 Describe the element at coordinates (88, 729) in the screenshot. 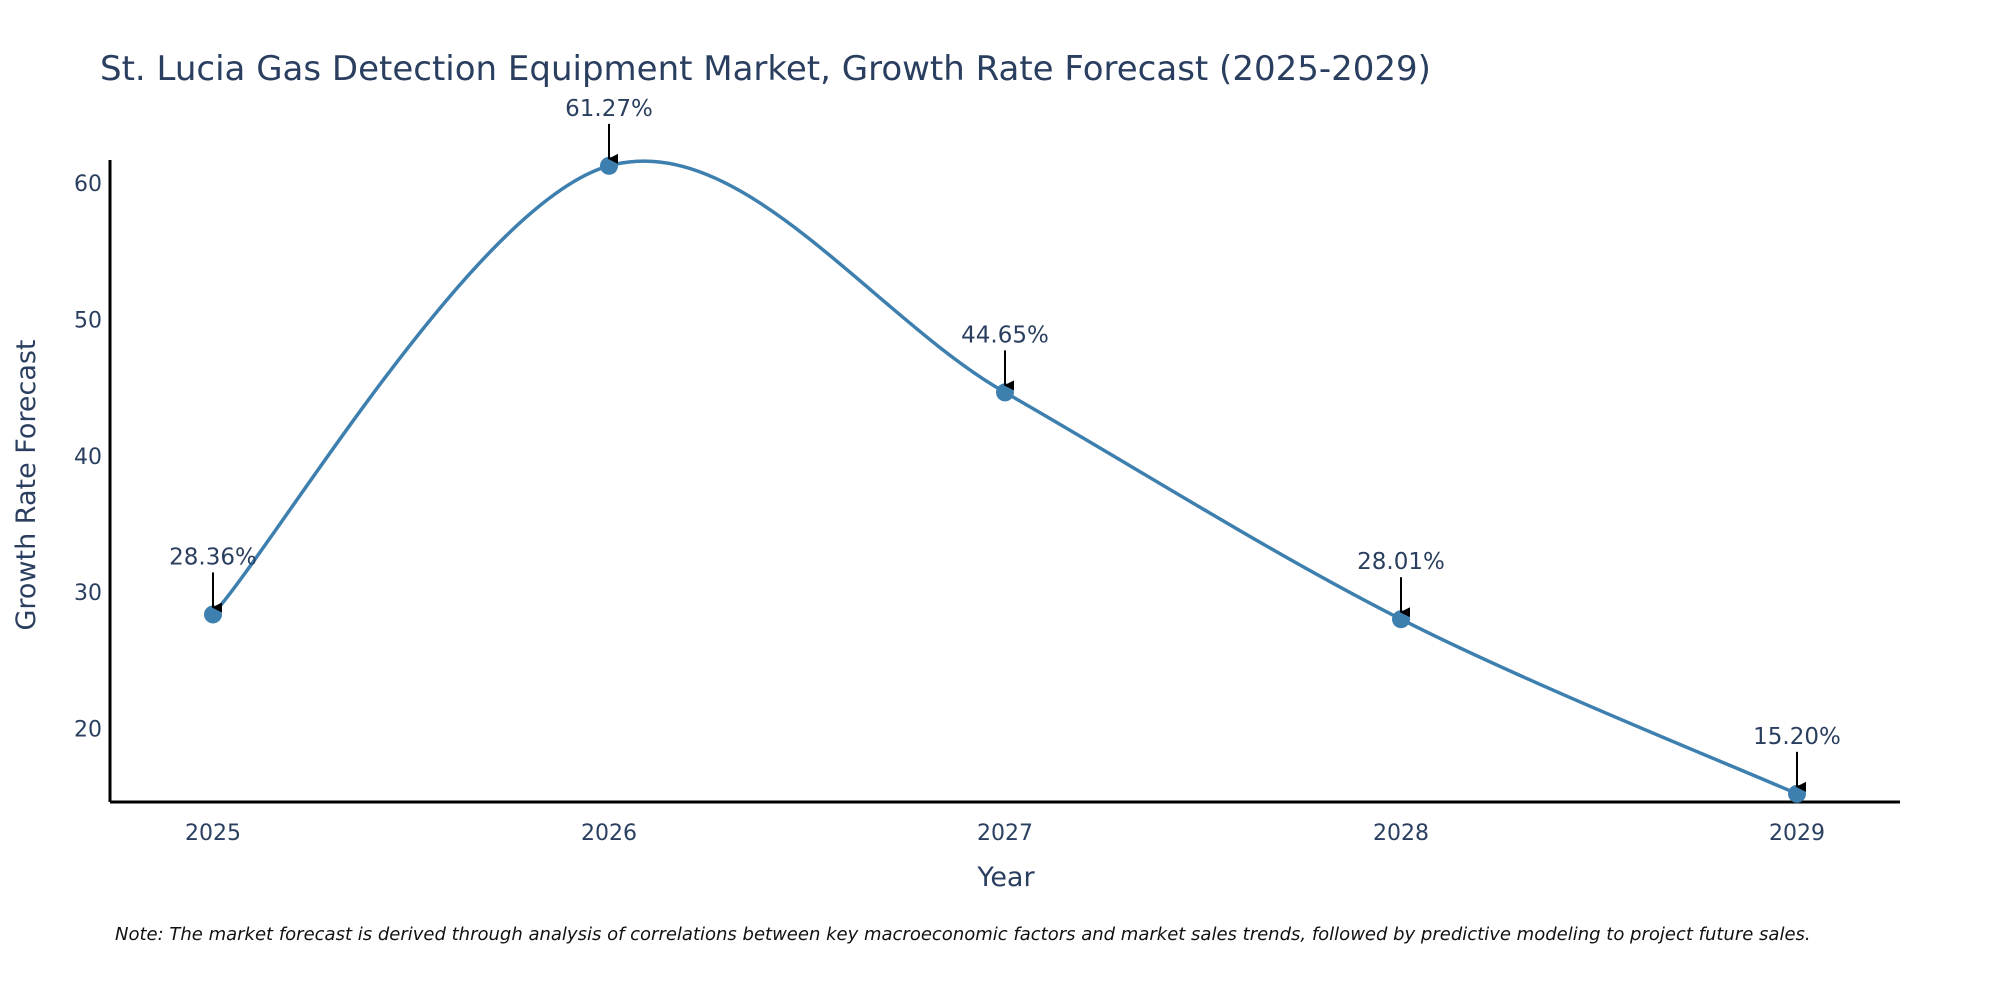

I see `y-tick-label: 20` at that location.